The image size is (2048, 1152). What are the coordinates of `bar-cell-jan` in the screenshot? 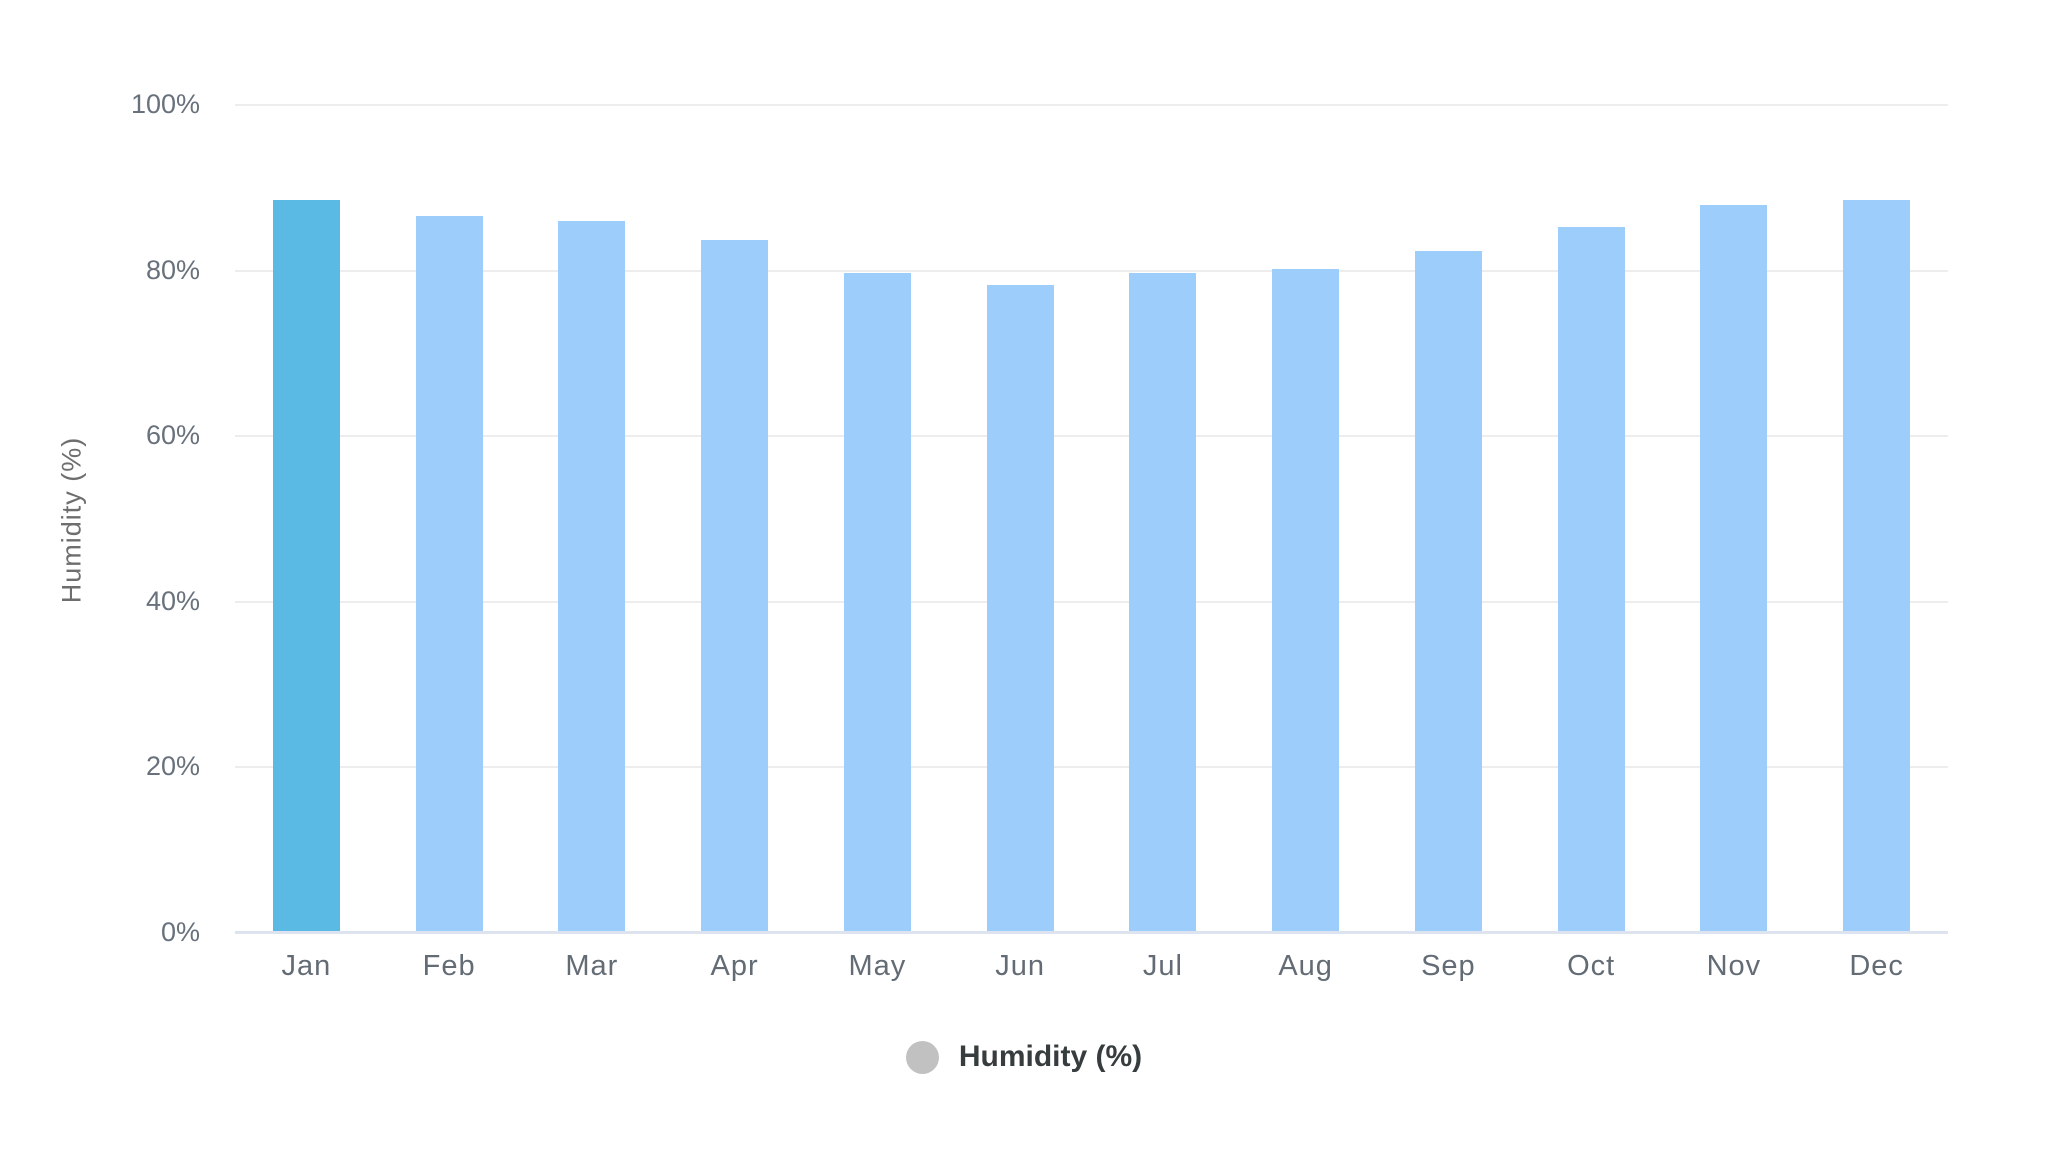 It's located at (306, 518).